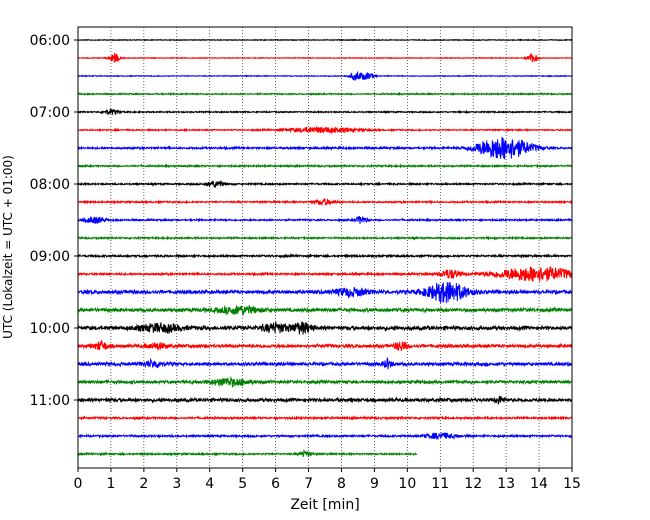 The width and height of the screenshot is (650, 520). I want to click on x-tick-label: 7, so click(308, 484).